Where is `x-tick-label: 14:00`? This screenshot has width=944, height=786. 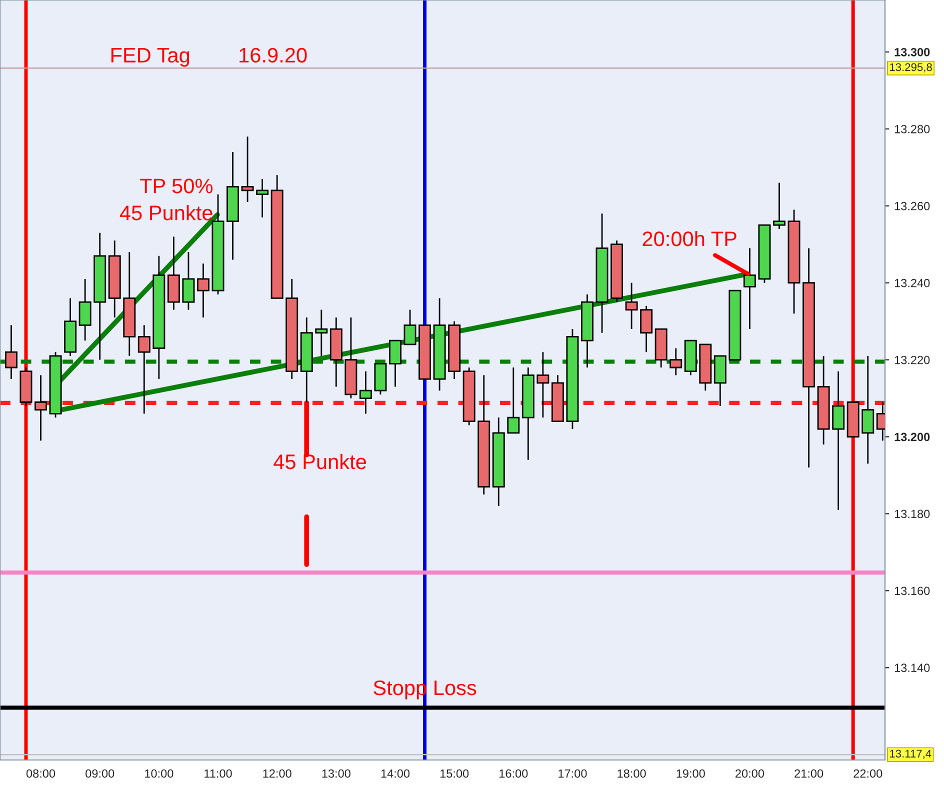 x-tick-label: 14:00 is located at coordinates (395, 773).